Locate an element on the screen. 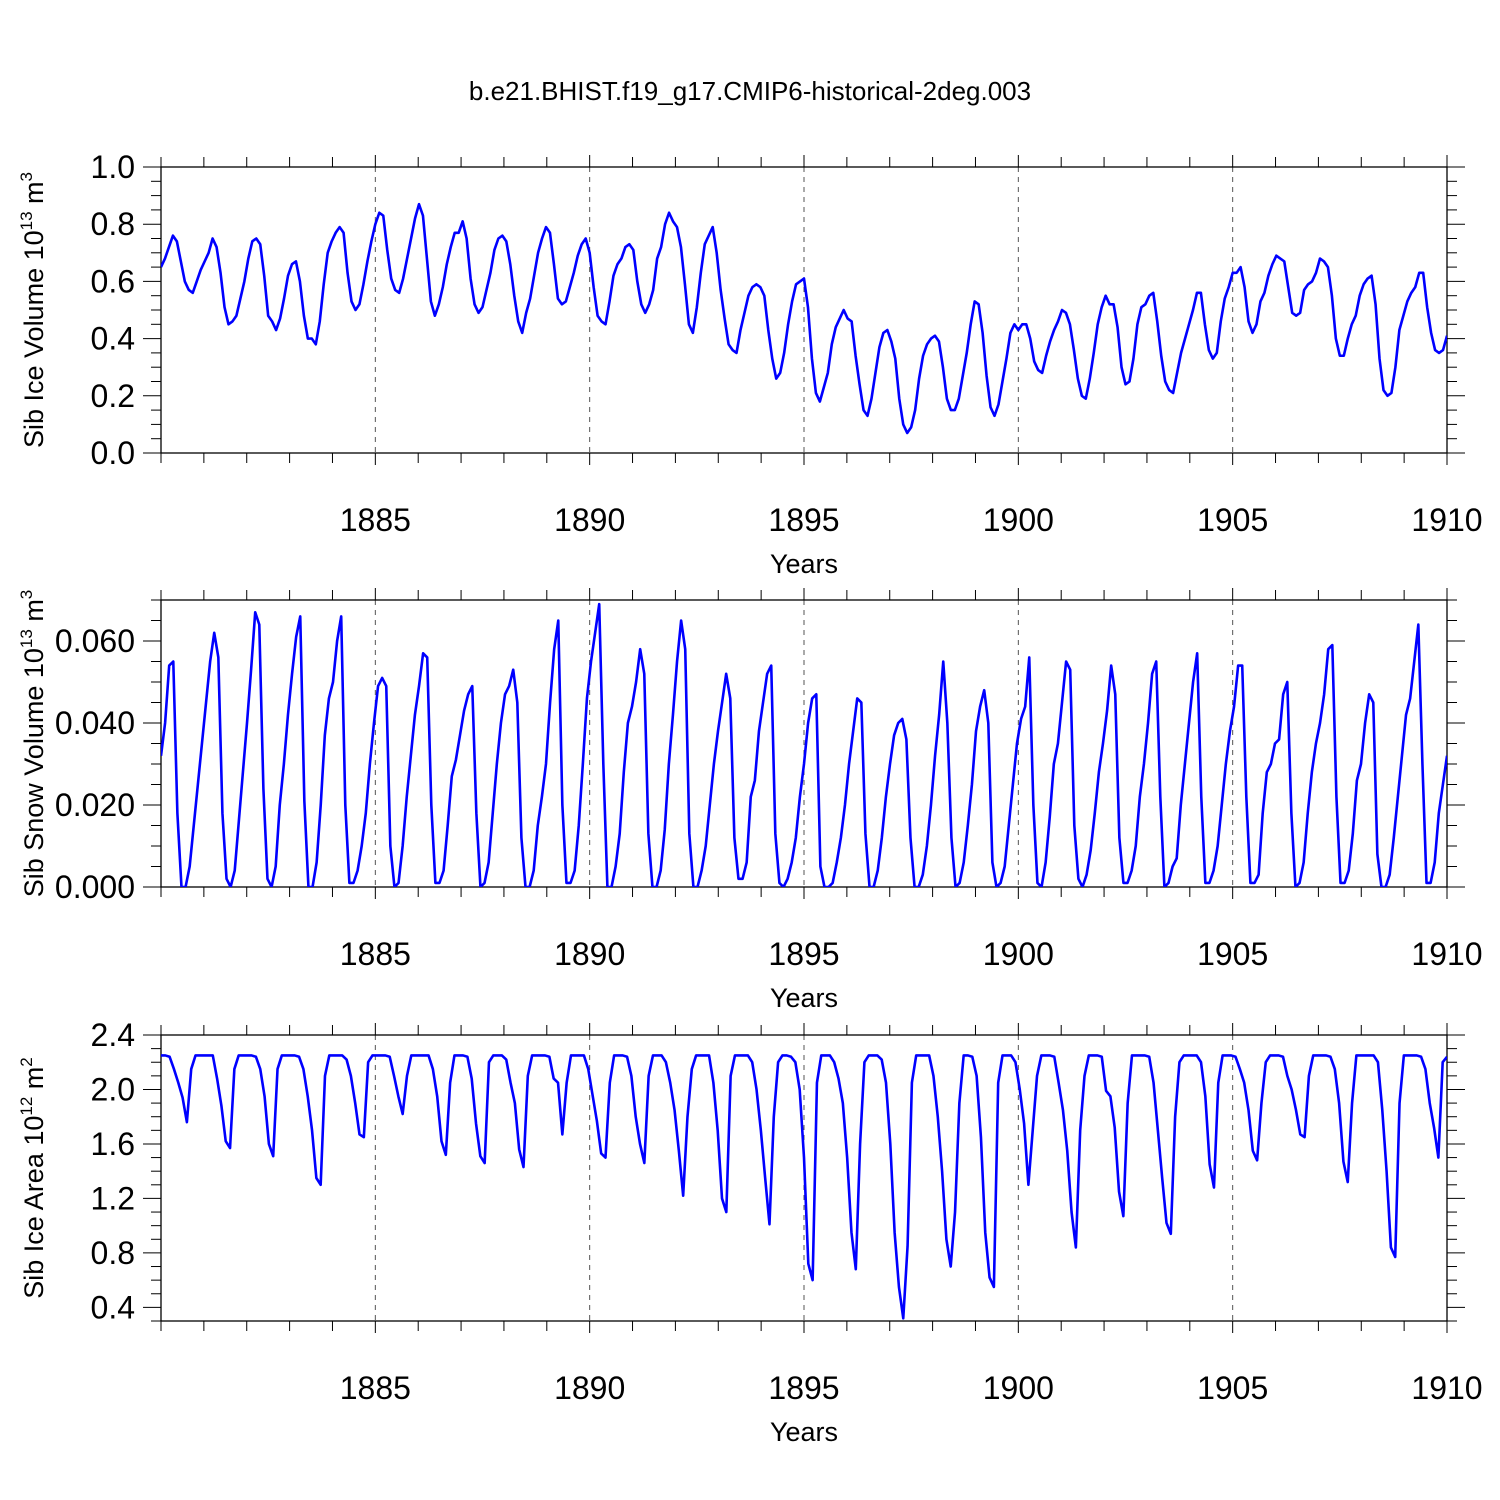 The width and height of the screenshot is (1500, 1500). y-tick-label: 0.000 is located at coordinates (95, 887).